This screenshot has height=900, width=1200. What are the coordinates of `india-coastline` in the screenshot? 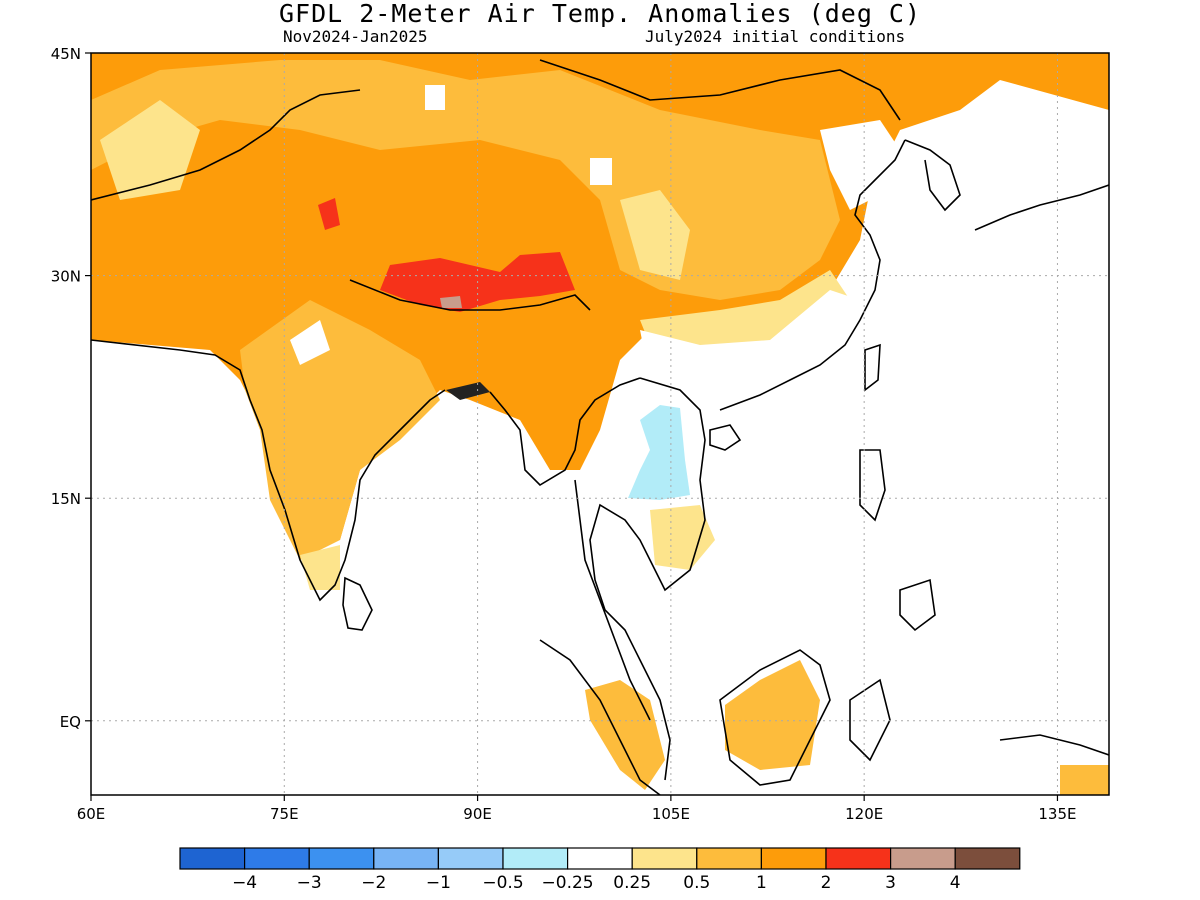 It's located at (268, 470).